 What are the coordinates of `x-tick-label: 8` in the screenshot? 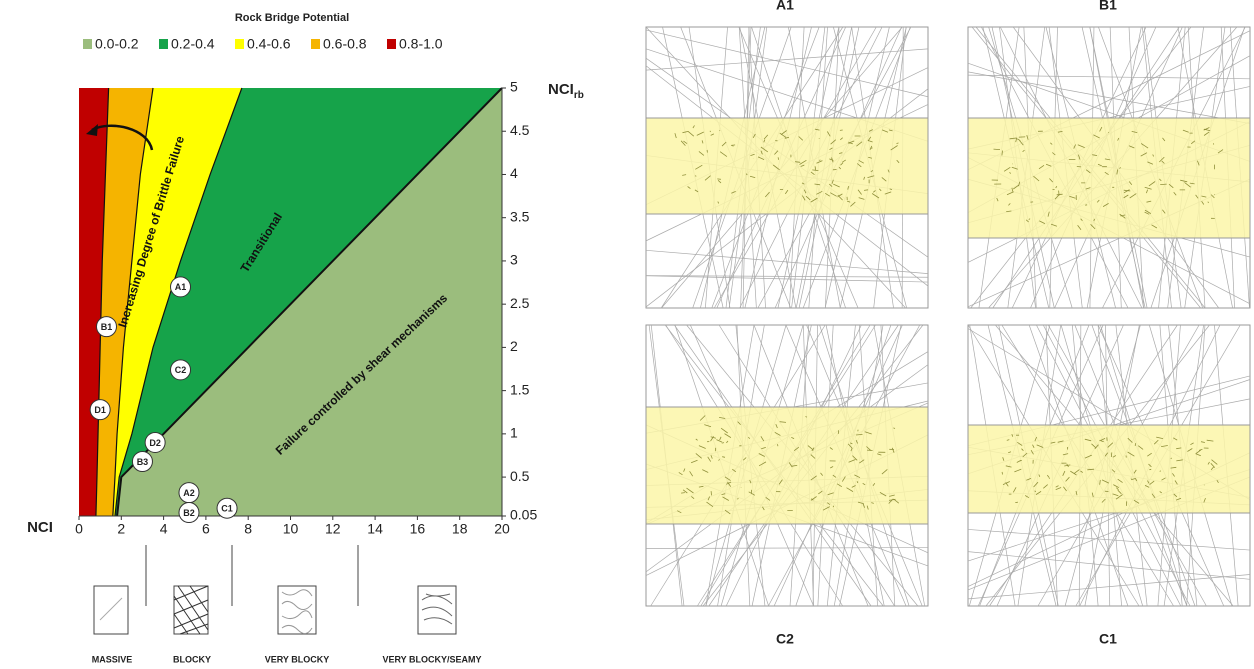 It's located at (248, 529).